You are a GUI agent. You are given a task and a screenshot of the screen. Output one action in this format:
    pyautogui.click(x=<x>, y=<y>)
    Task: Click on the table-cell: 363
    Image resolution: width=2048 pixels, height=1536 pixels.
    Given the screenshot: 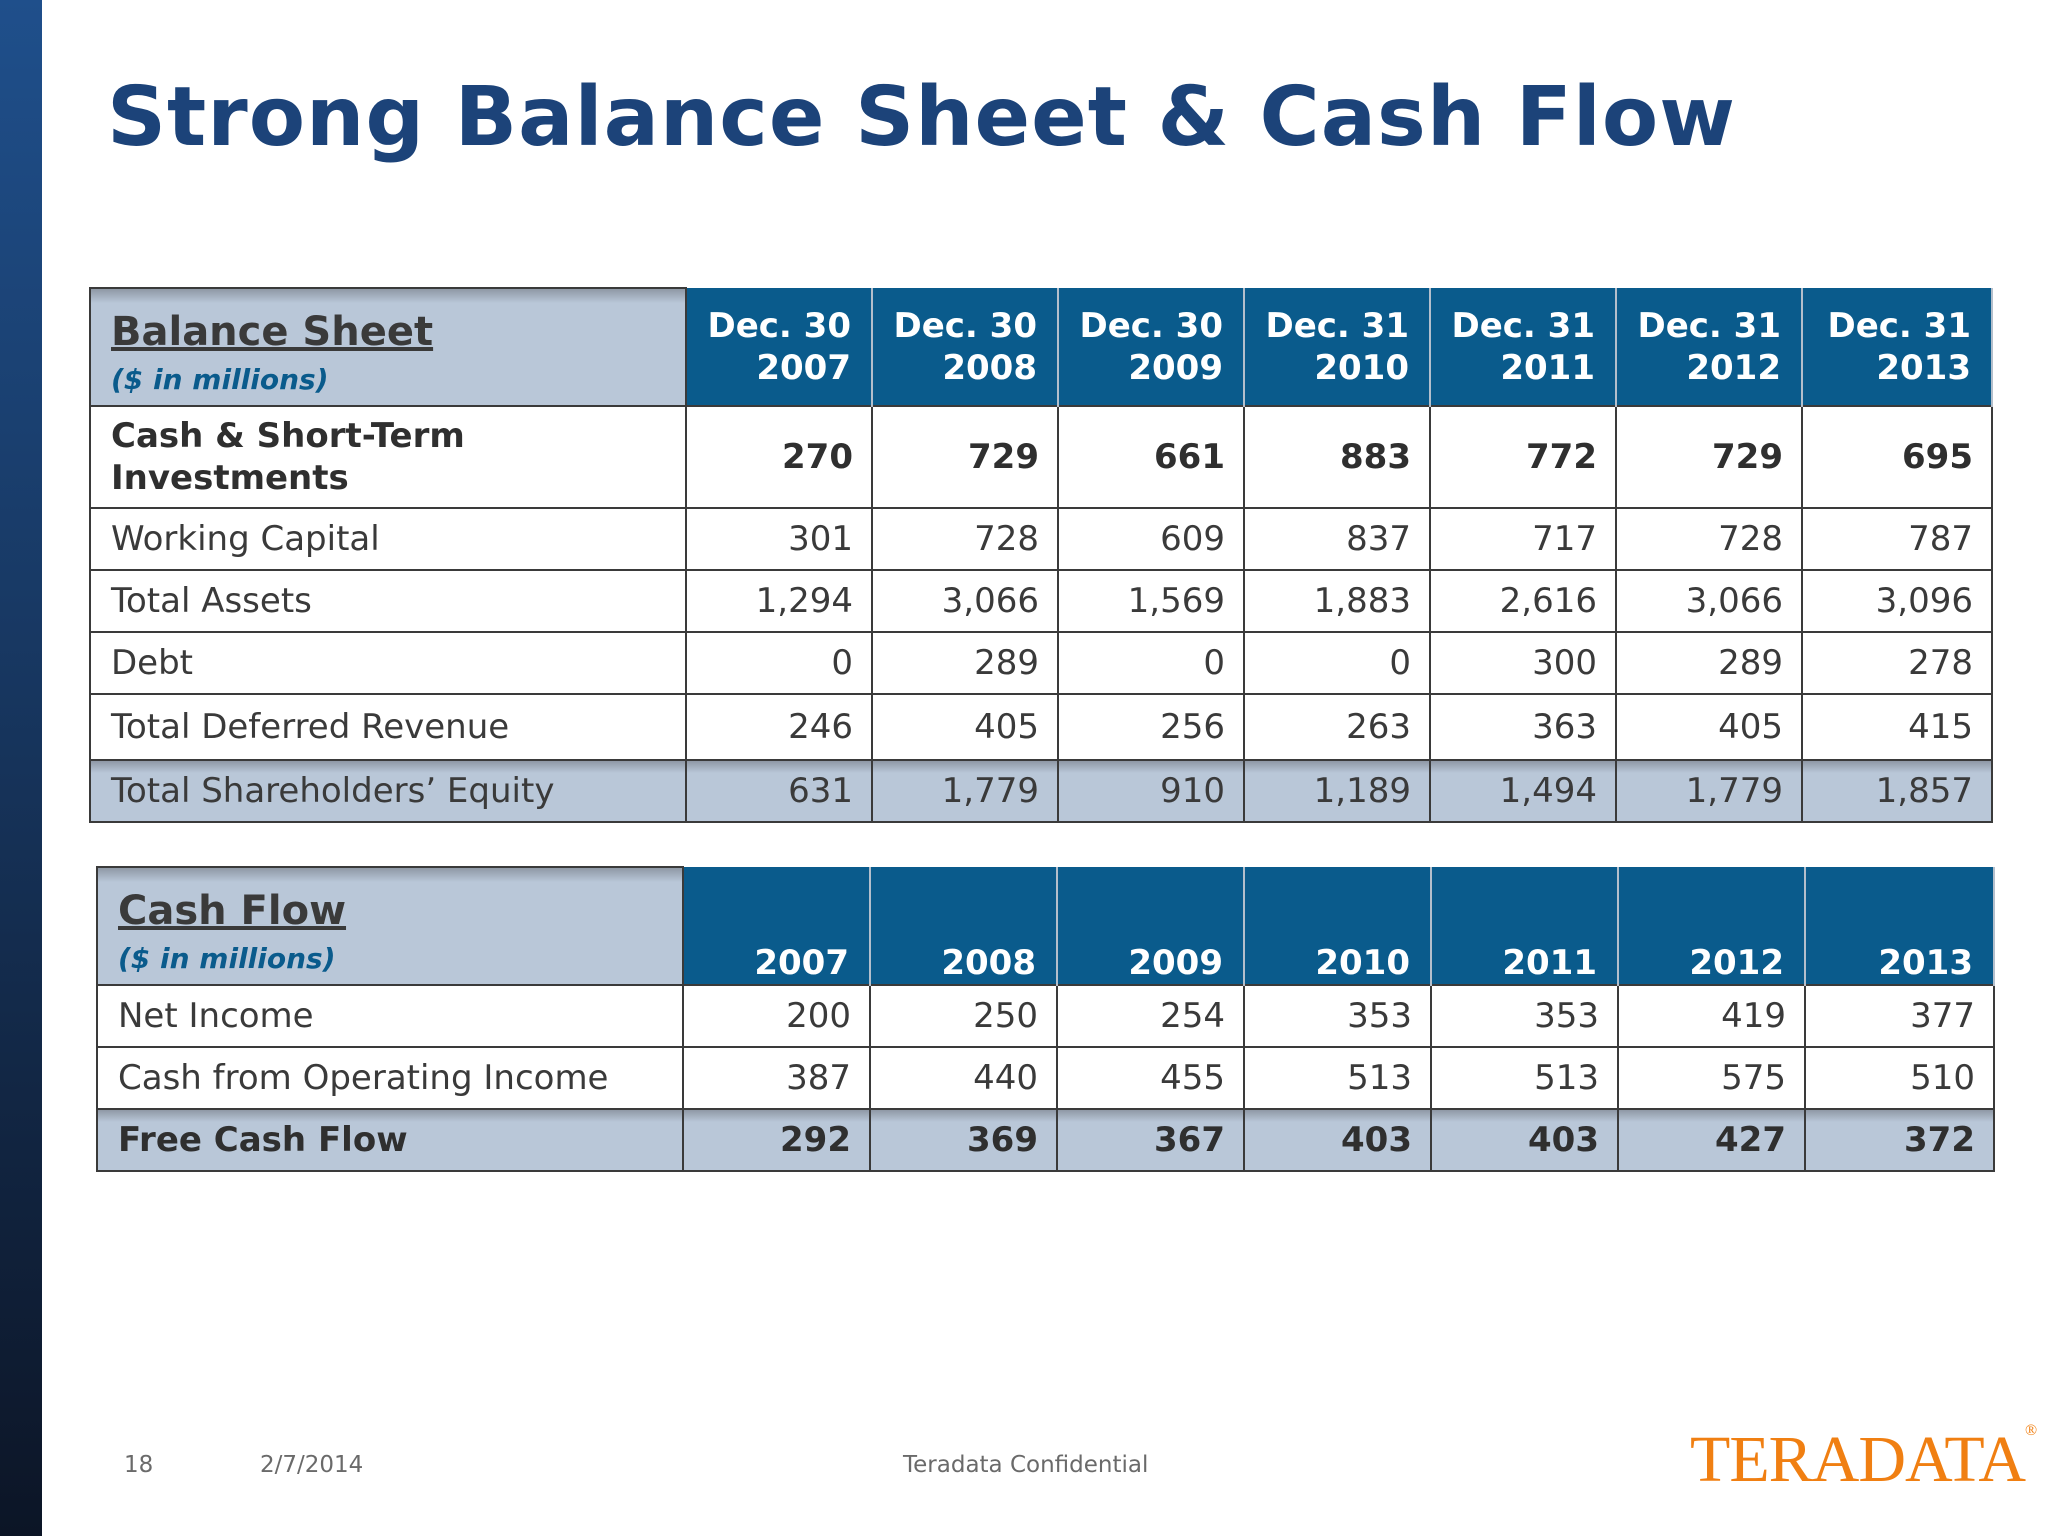 What is the action you would take?
    pyautogui.click(x=1523, y=727)
    